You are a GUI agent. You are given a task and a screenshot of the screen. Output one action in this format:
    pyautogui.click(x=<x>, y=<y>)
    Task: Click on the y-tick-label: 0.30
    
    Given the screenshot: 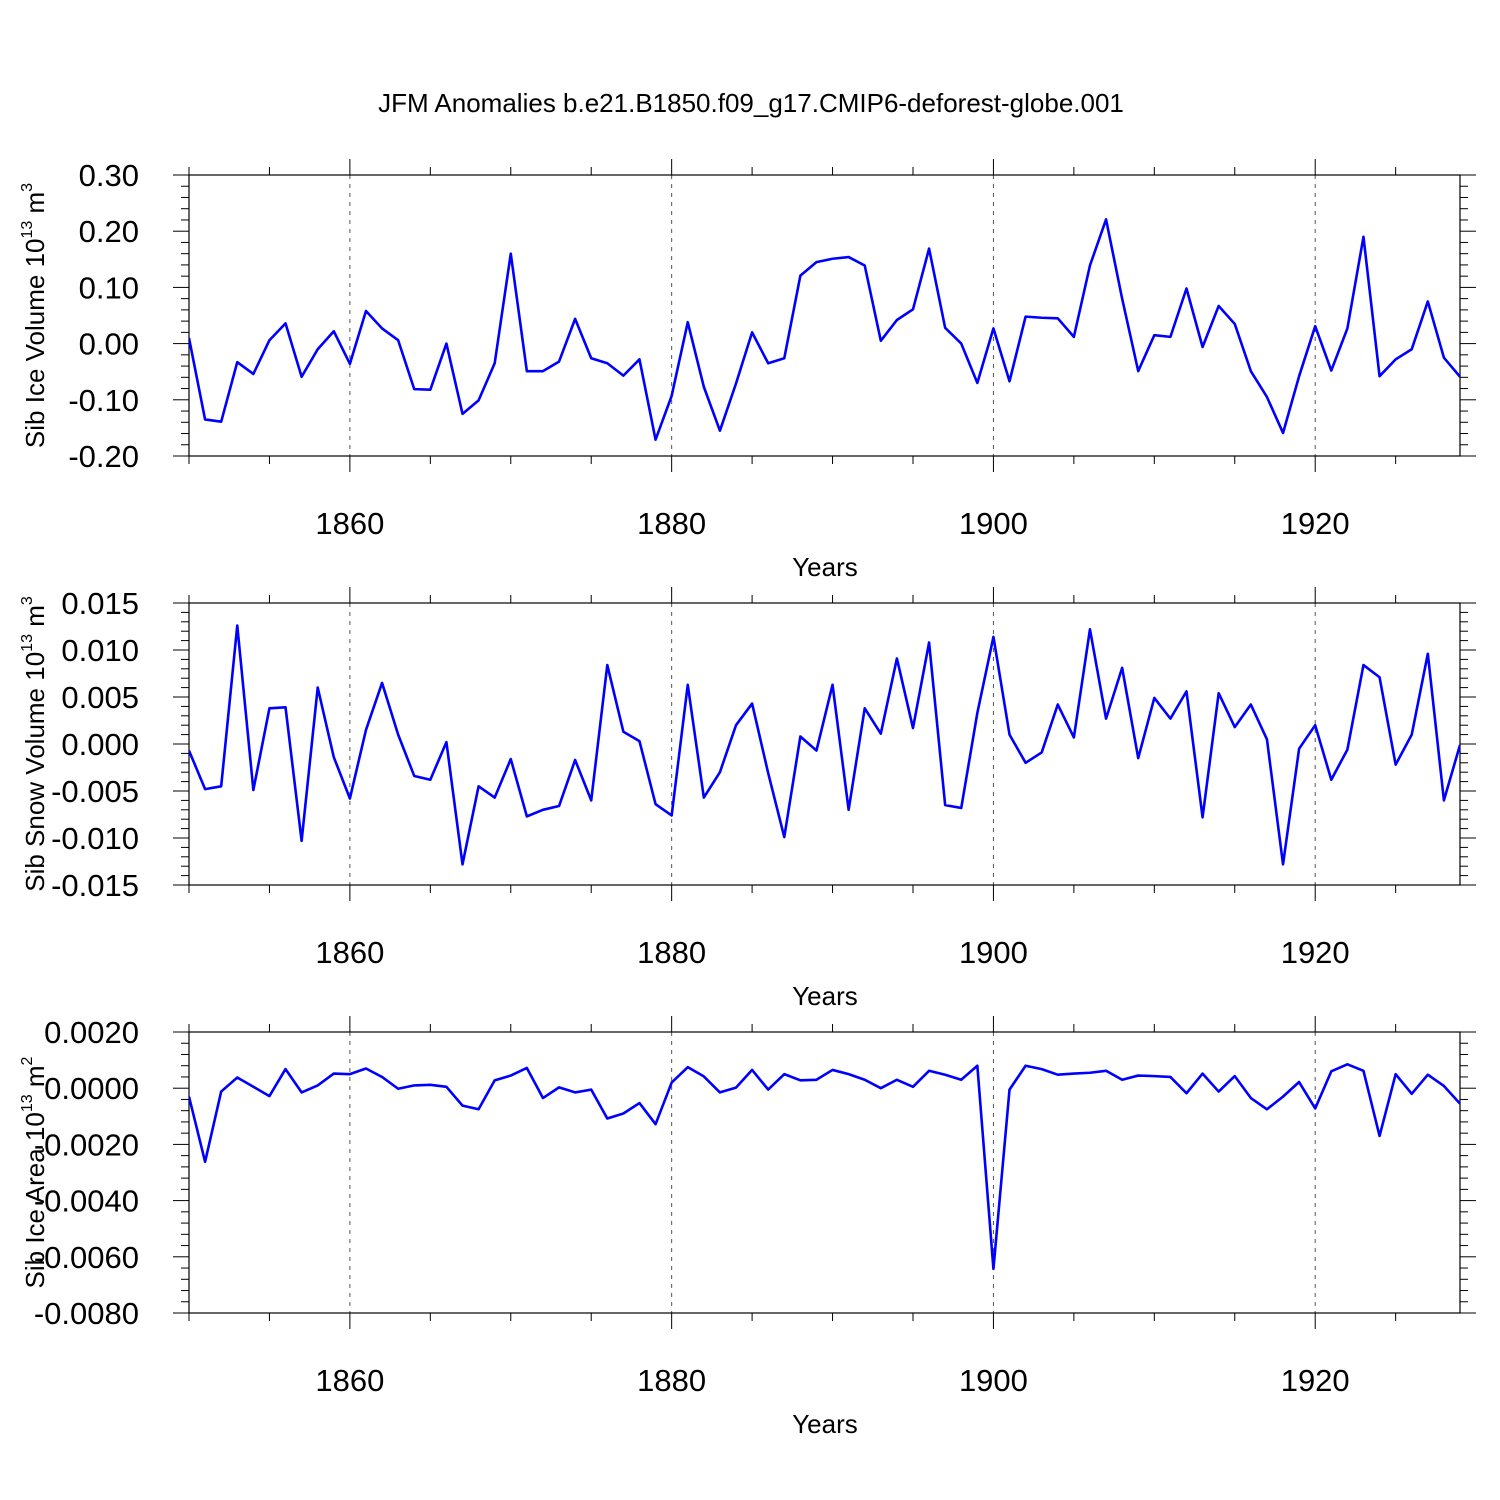 What is the action you would take?
    pyautogui.click(x=109, y=175)
    